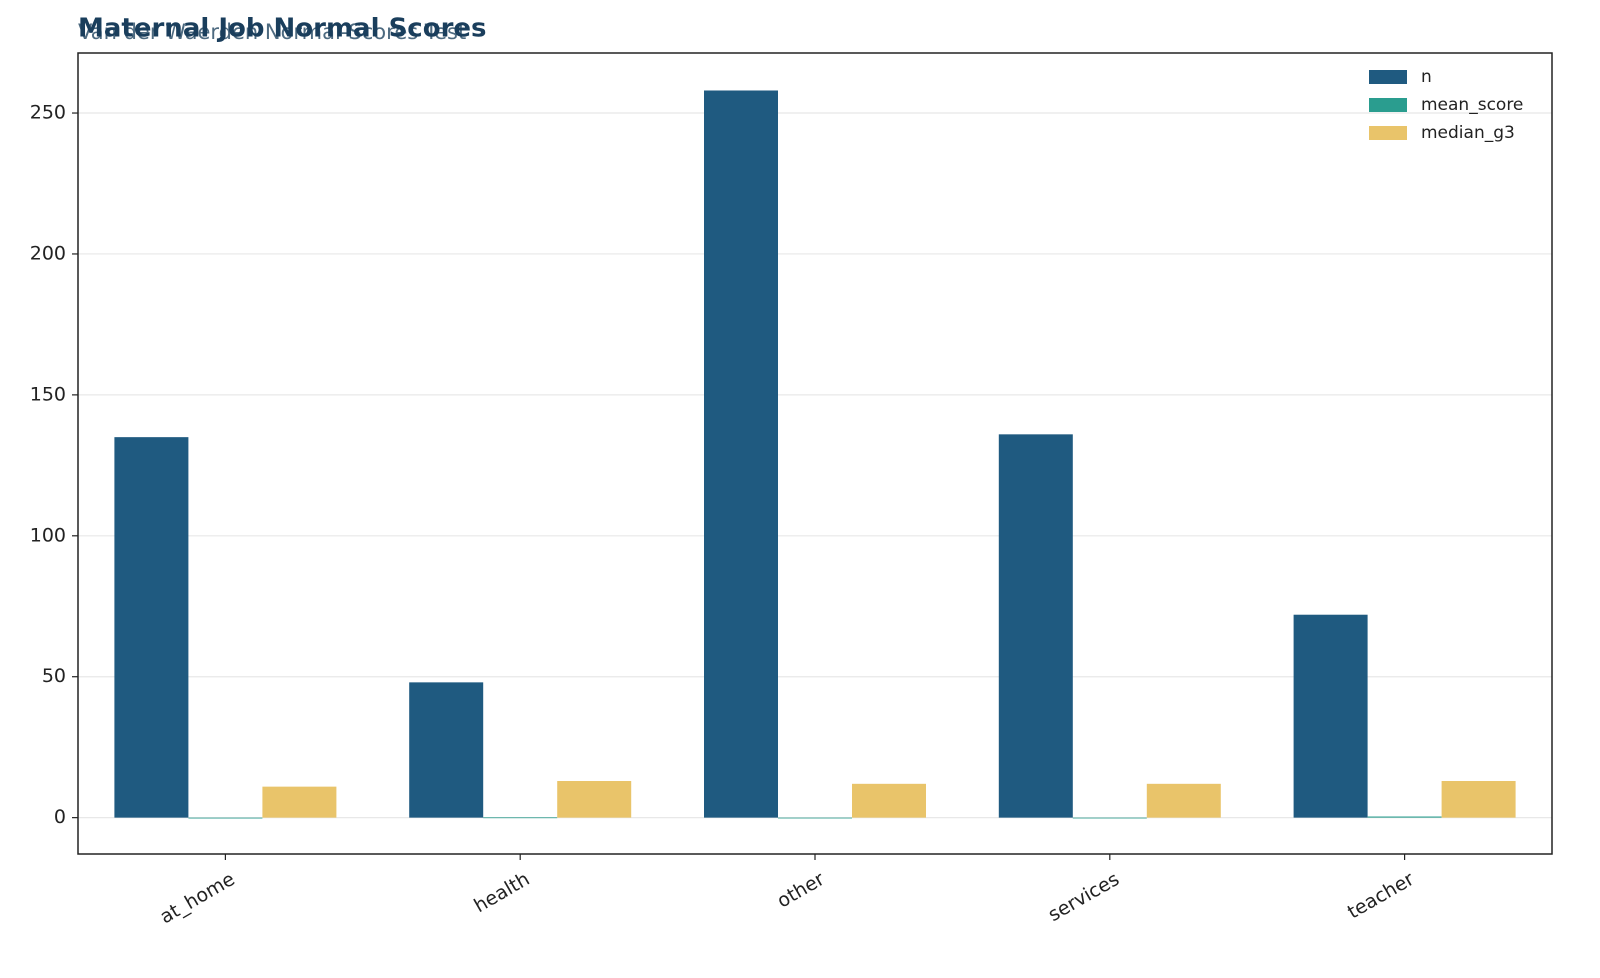 The image size is (1600, 978). What do you see at coordinates (48, 535) in the screenshot?
I see `y-tick-label: 100` at bounding box center [48, 535].